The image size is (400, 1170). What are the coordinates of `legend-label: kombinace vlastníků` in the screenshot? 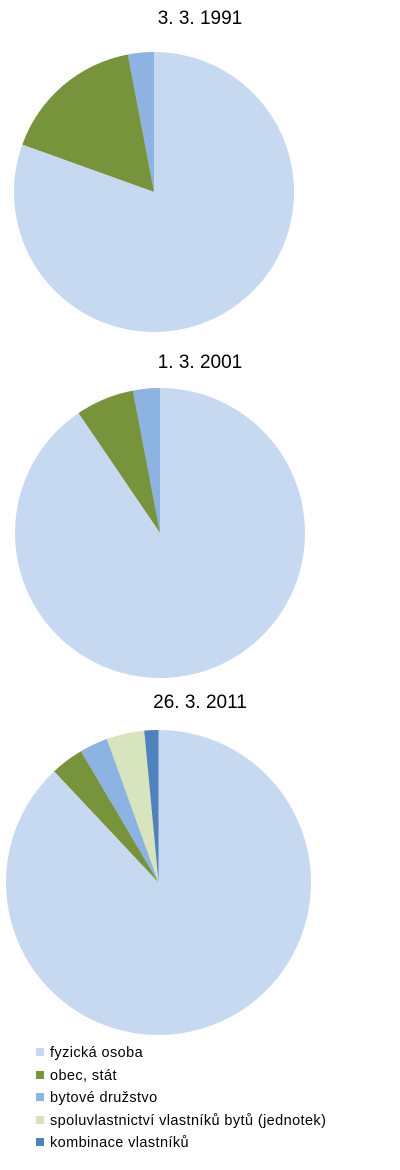 It's located at (119, 1143).